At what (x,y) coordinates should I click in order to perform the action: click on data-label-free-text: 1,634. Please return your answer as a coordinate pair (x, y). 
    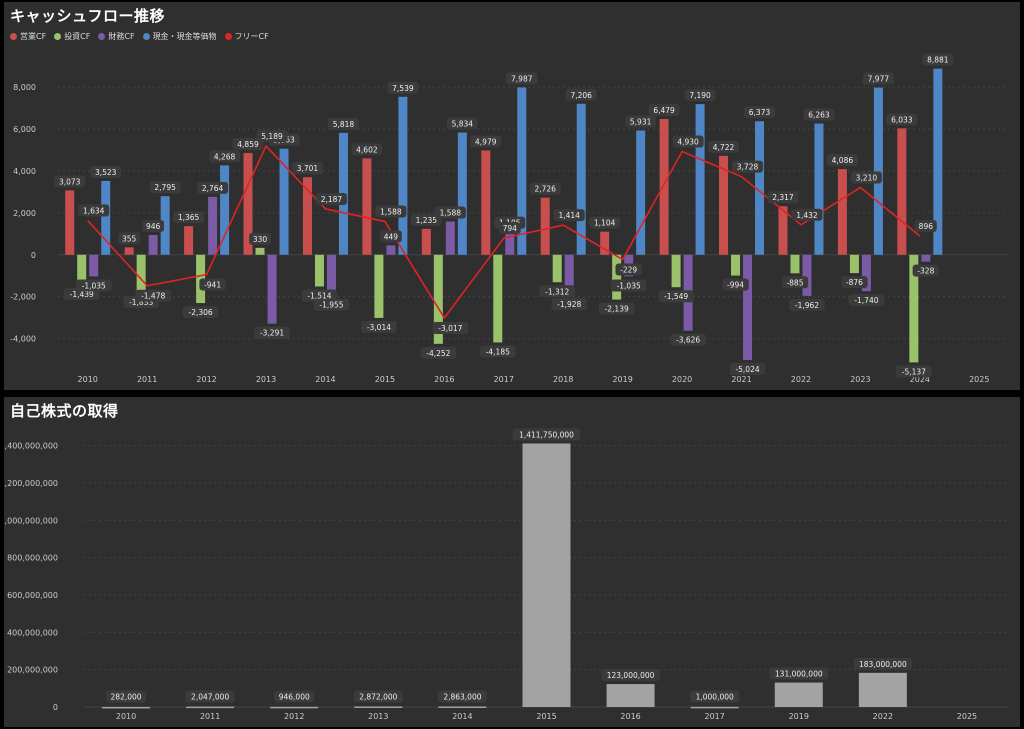
    Looking at the image, I should click on (94, 211).